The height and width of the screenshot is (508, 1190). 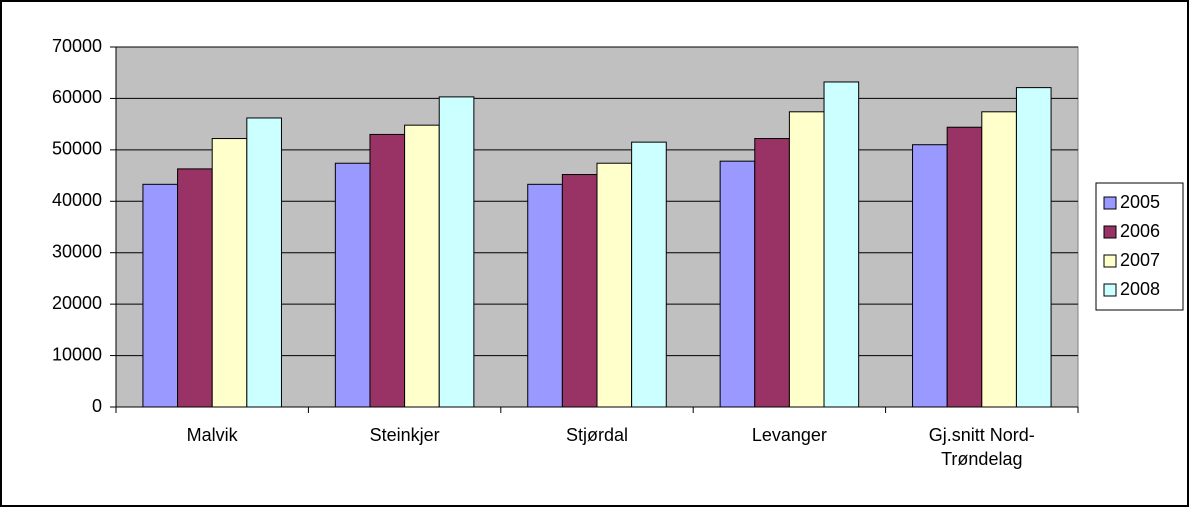 I want to click on x-tick-label: Gj.snitt Nord-Trøndelag, so click(x=981, y=447).